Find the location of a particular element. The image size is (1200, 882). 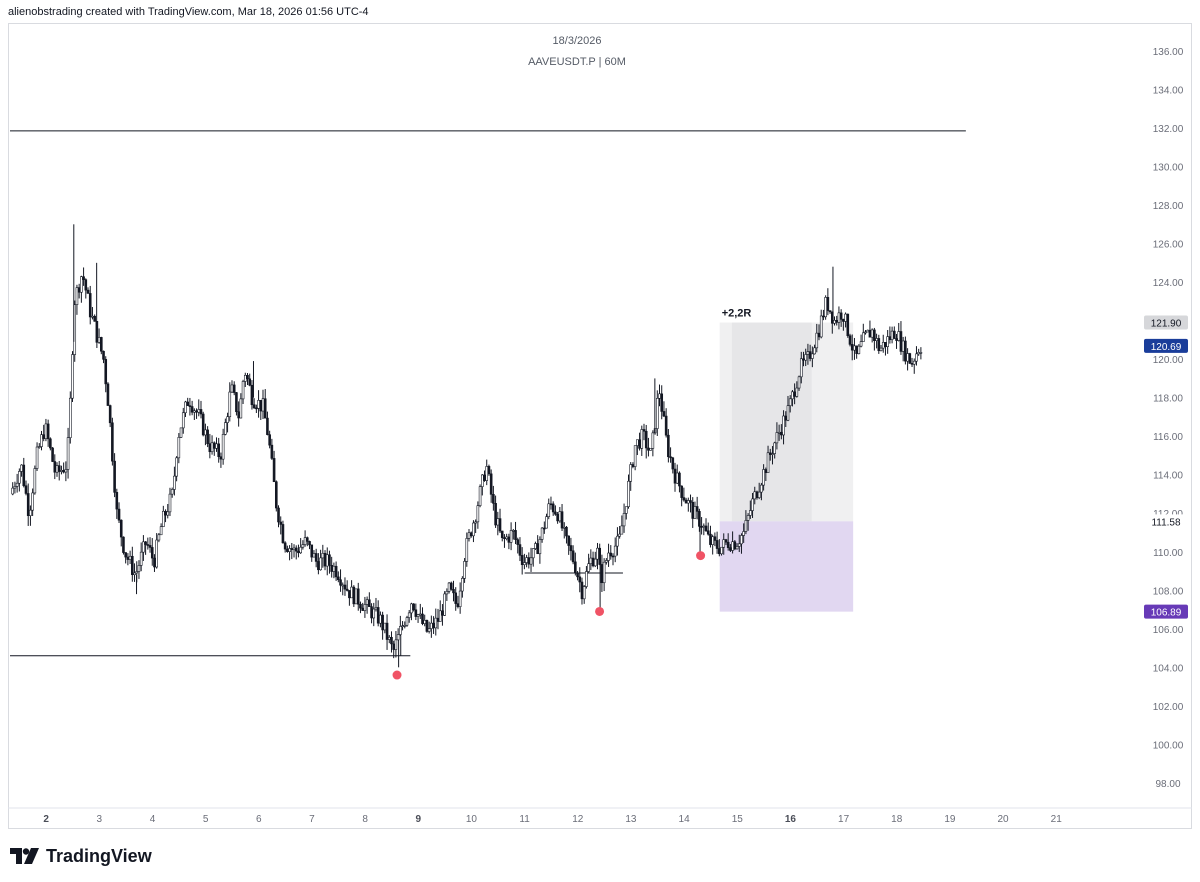

stop-badge-text: 106.89 is located at coordinates (1166, 613).